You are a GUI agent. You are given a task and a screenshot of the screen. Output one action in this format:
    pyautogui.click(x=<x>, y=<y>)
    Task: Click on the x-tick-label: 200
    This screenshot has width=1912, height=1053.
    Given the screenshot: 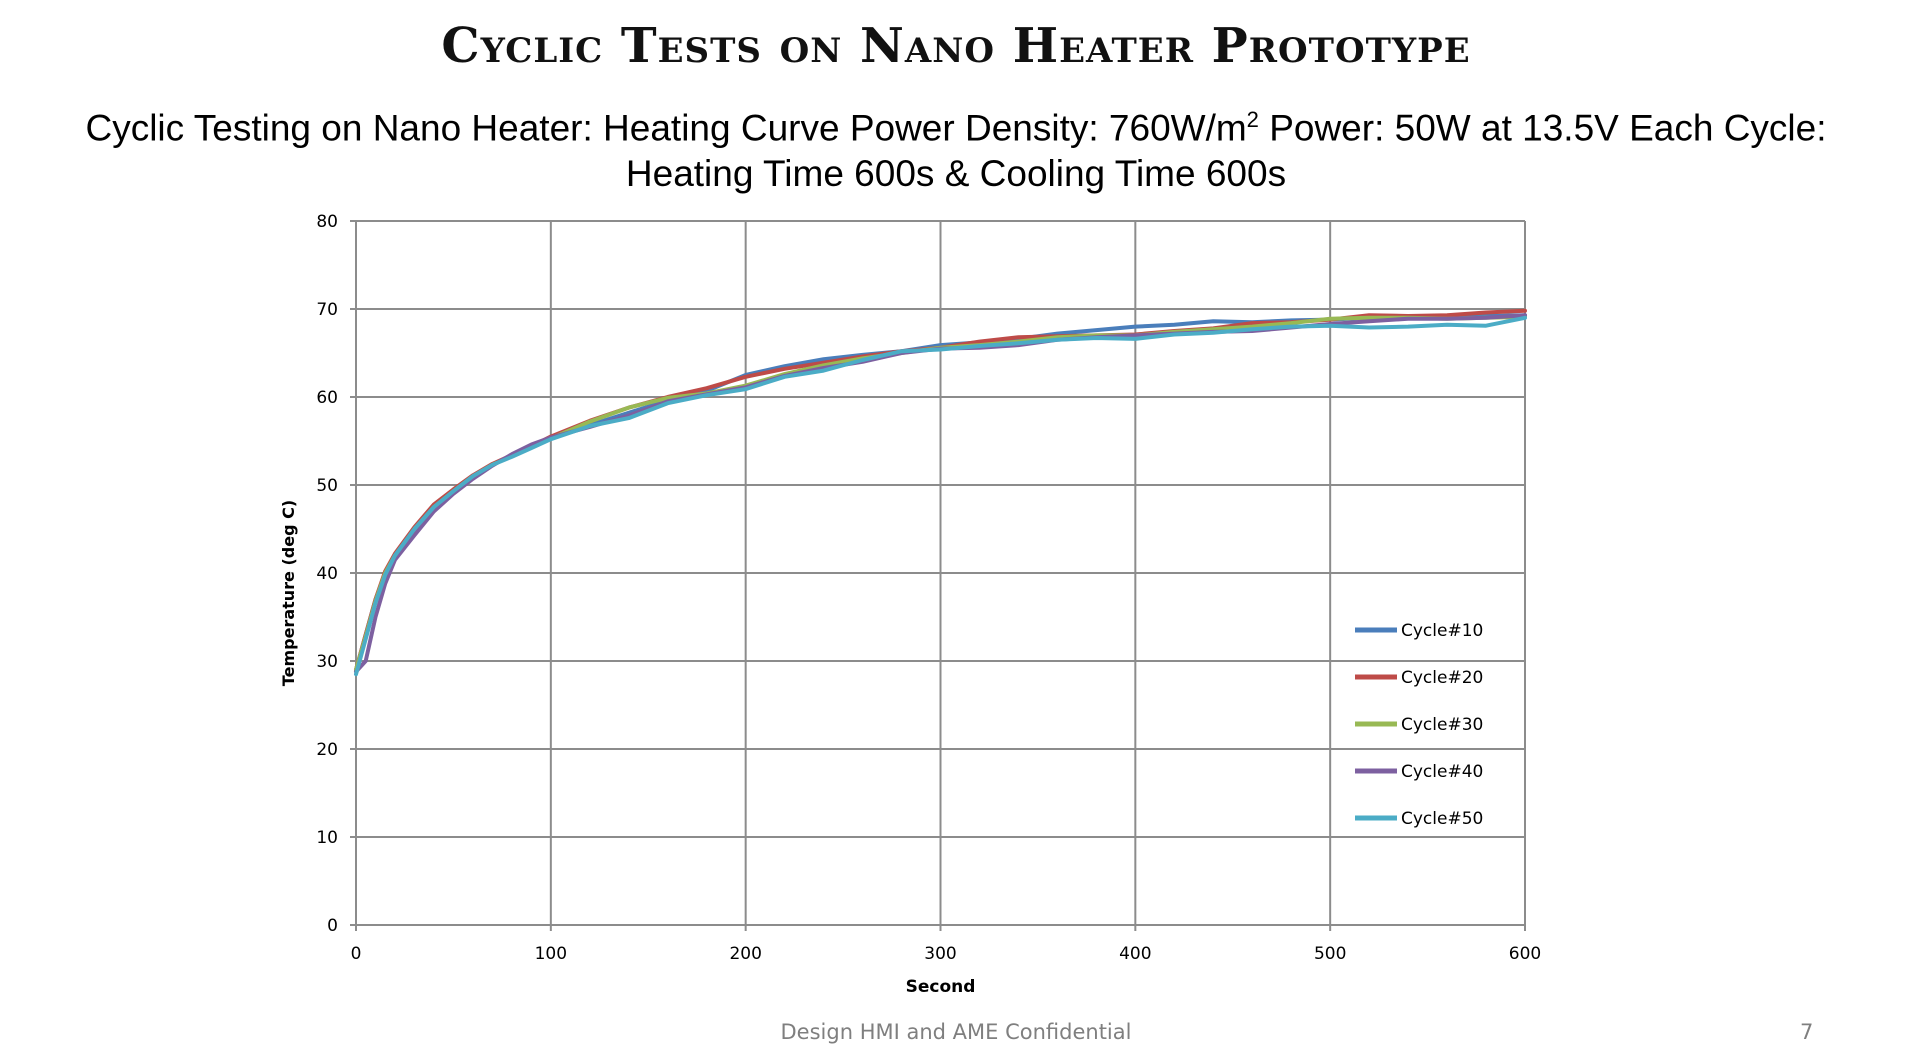 What is the action you would take?
    pyautogui.click(x=745, y=954)
    